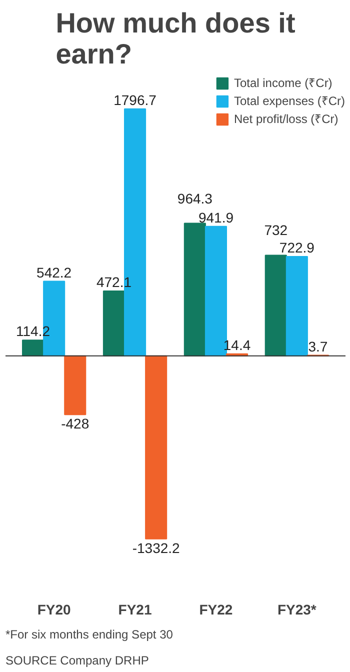  I want to click on data-label: 722.9, so click(297, 247).